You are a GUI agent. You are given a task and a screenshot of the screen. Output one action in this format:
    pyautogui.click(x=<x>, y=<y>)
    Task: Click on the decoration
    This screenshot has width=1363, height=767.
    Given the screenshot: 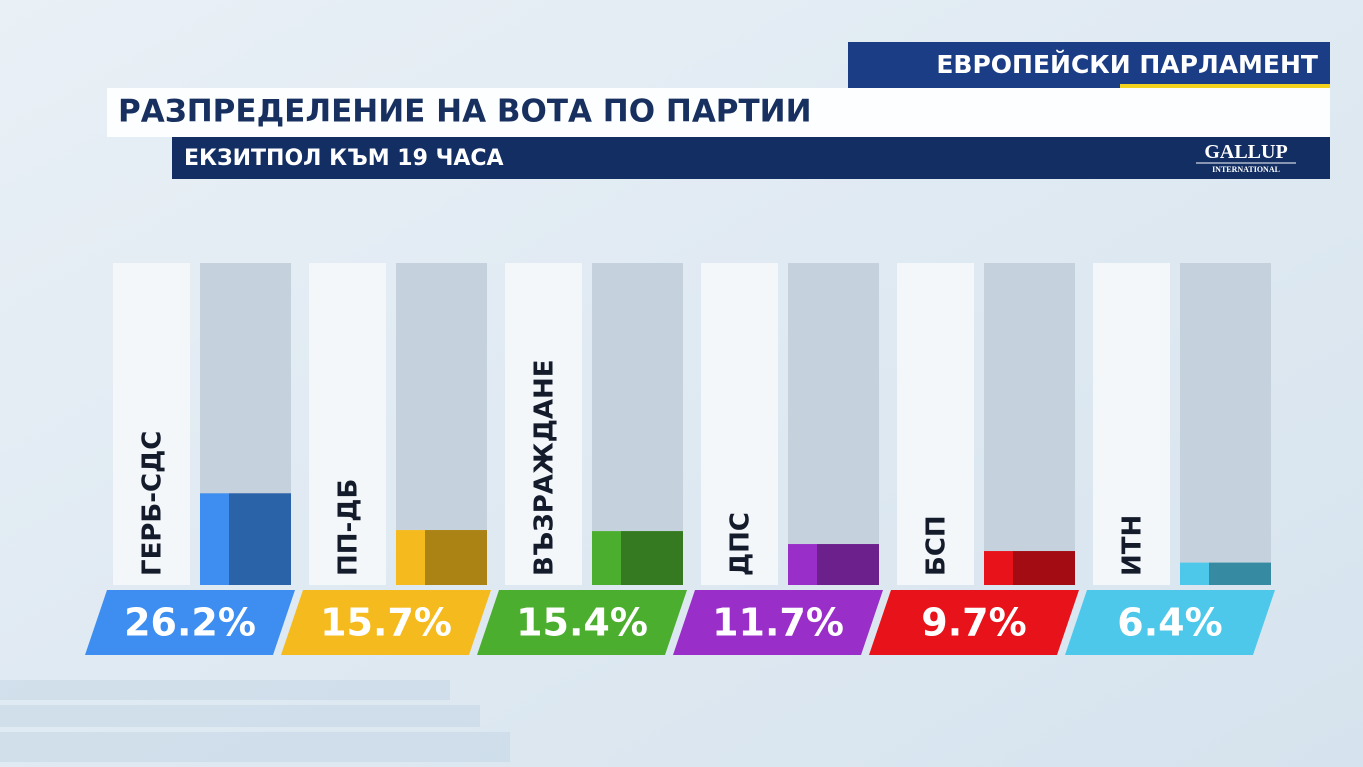 What is the action you would take?
    pyautogui.click(x=255, y=721)
    